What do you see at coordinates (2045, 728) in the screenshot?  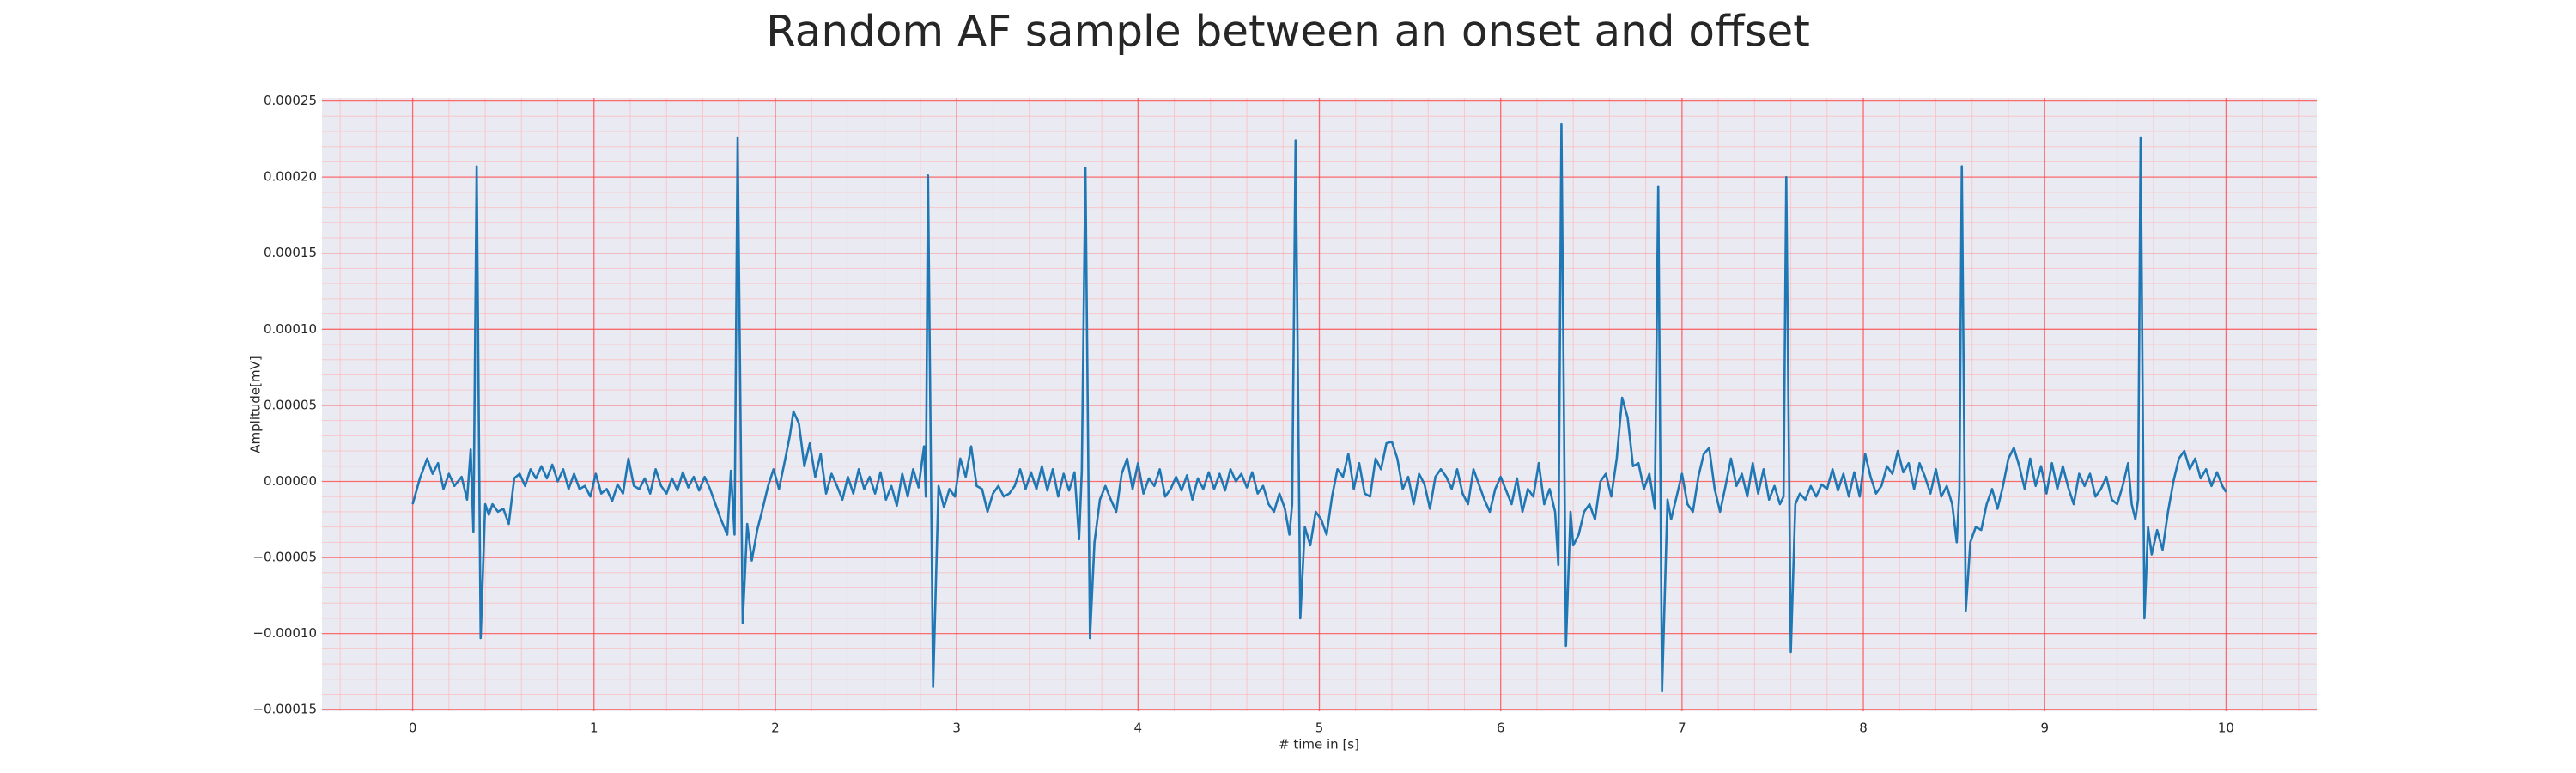 I see `x-tick-label: 9` at bounding box center [2045, 728].